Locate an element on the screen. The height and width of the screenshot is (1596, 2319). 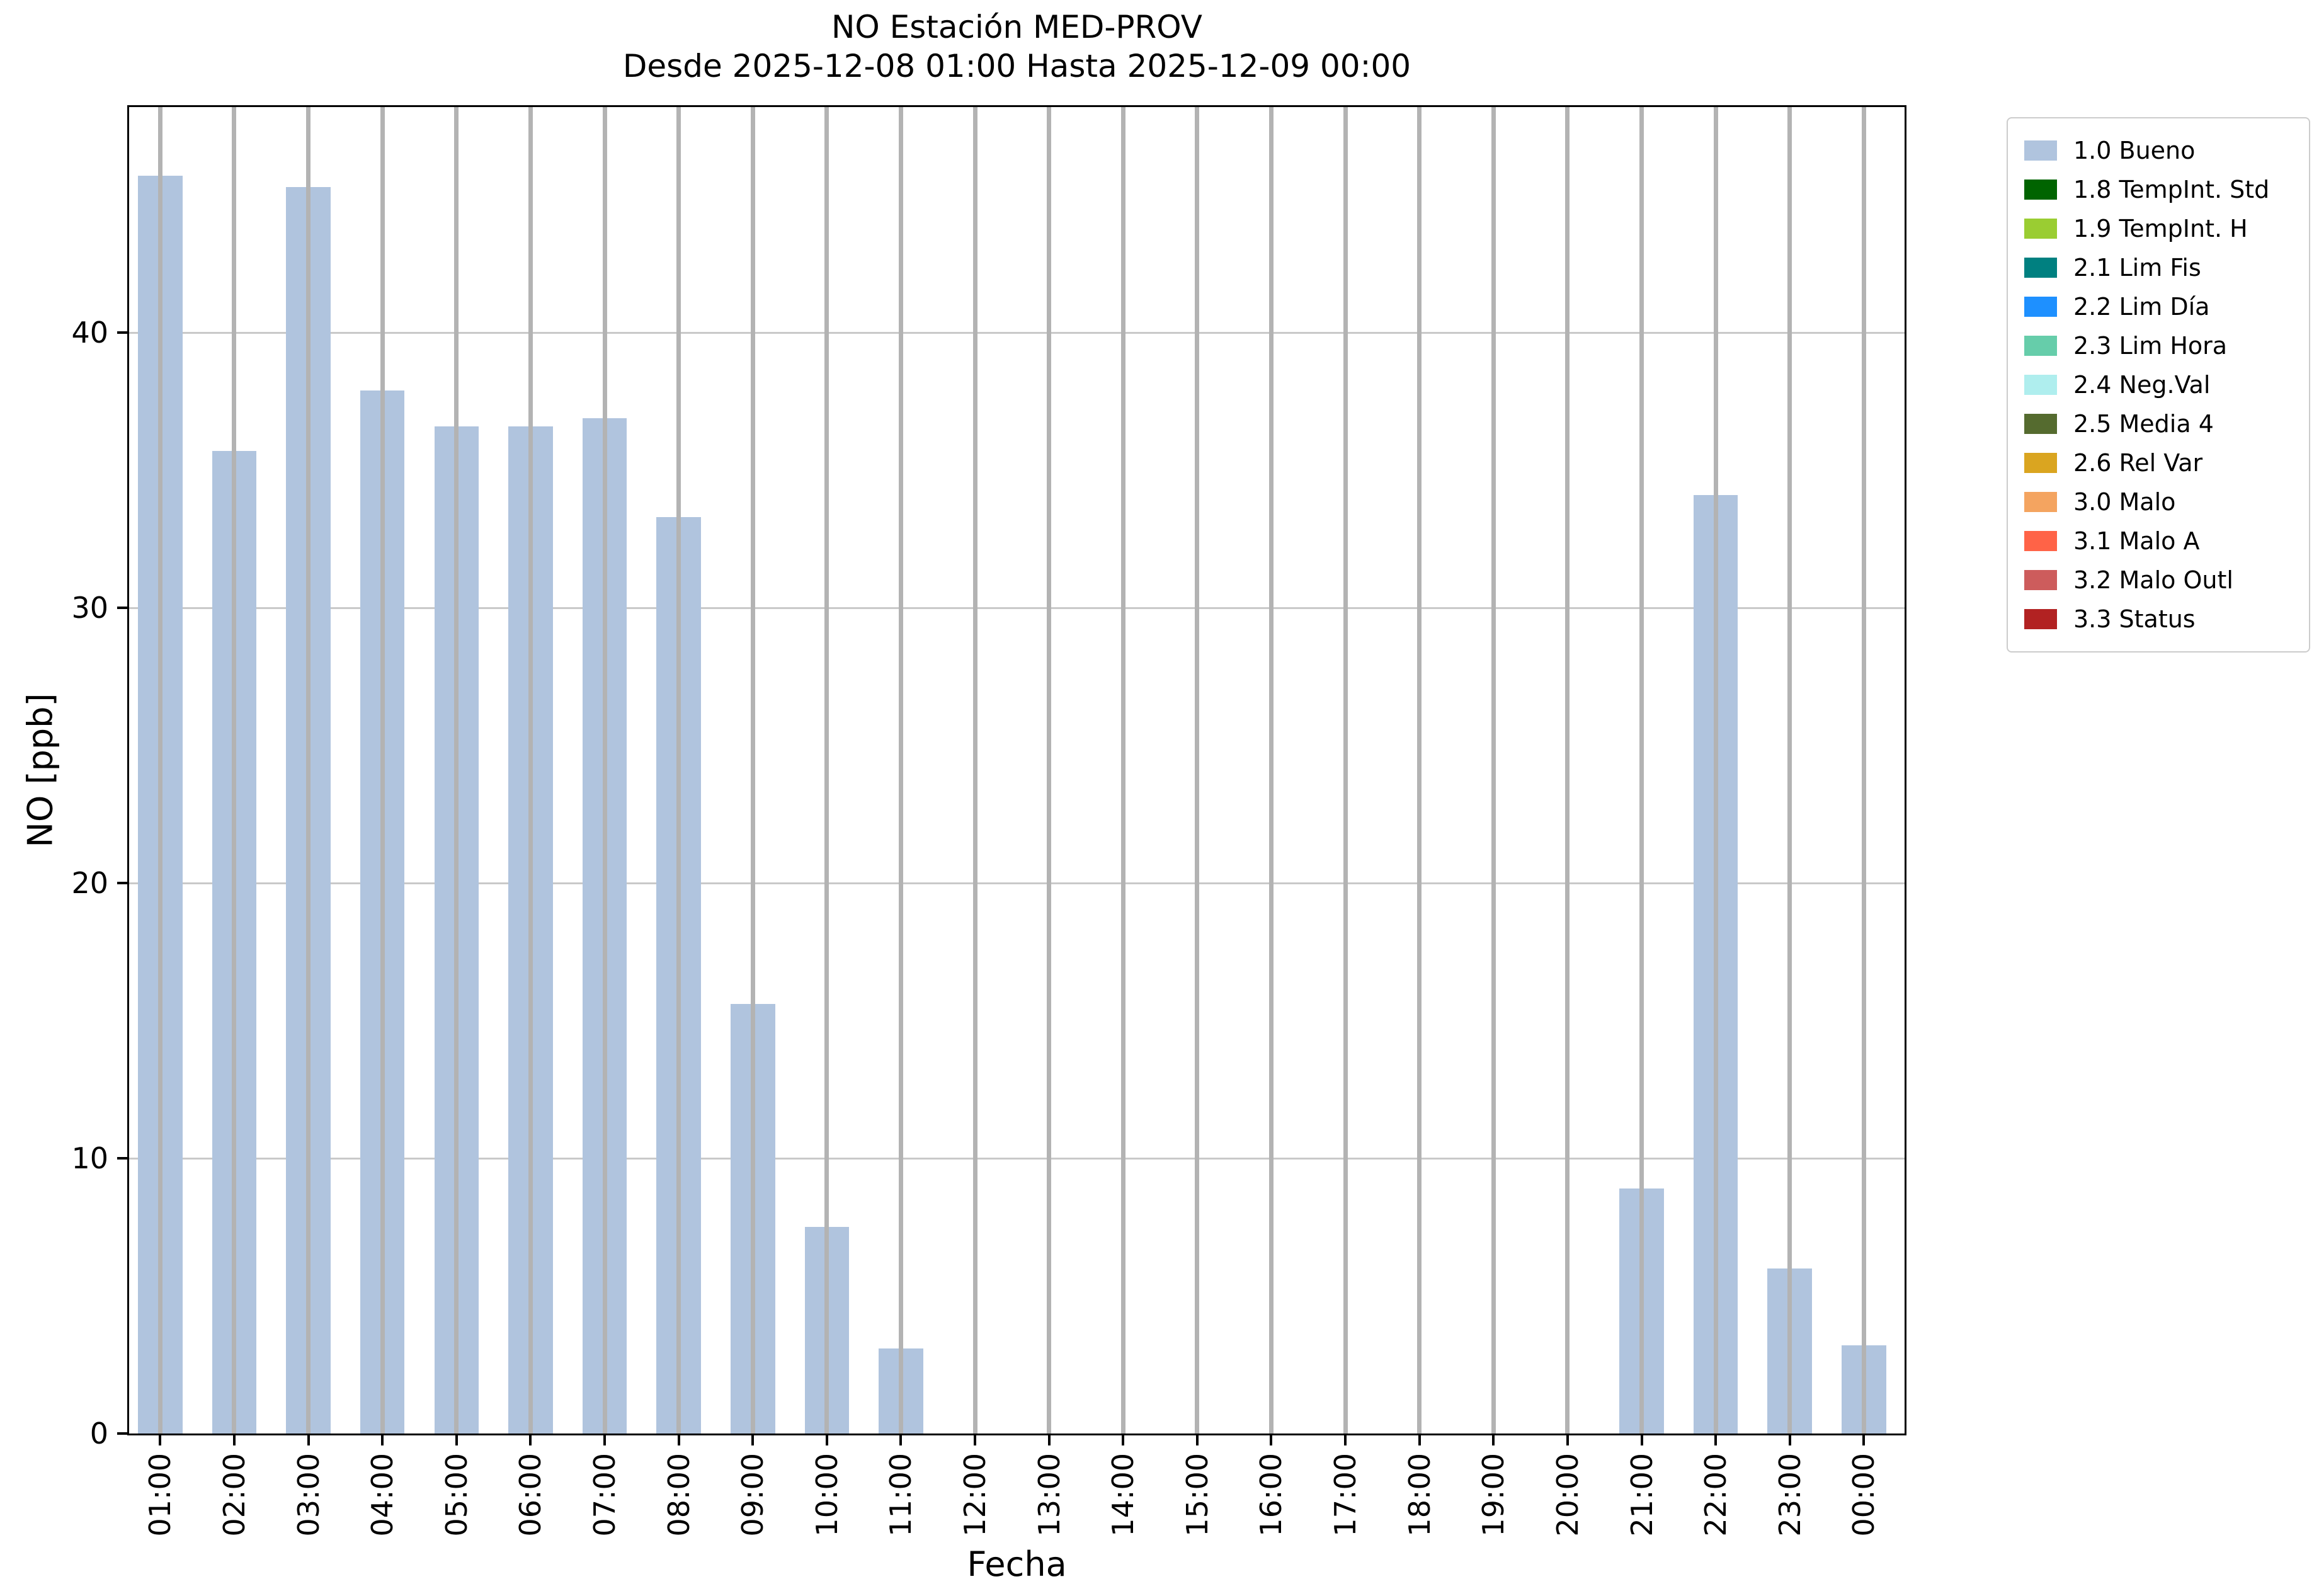
x-tick-label-text: 23:00 is located at coordinates (1789, 1495).